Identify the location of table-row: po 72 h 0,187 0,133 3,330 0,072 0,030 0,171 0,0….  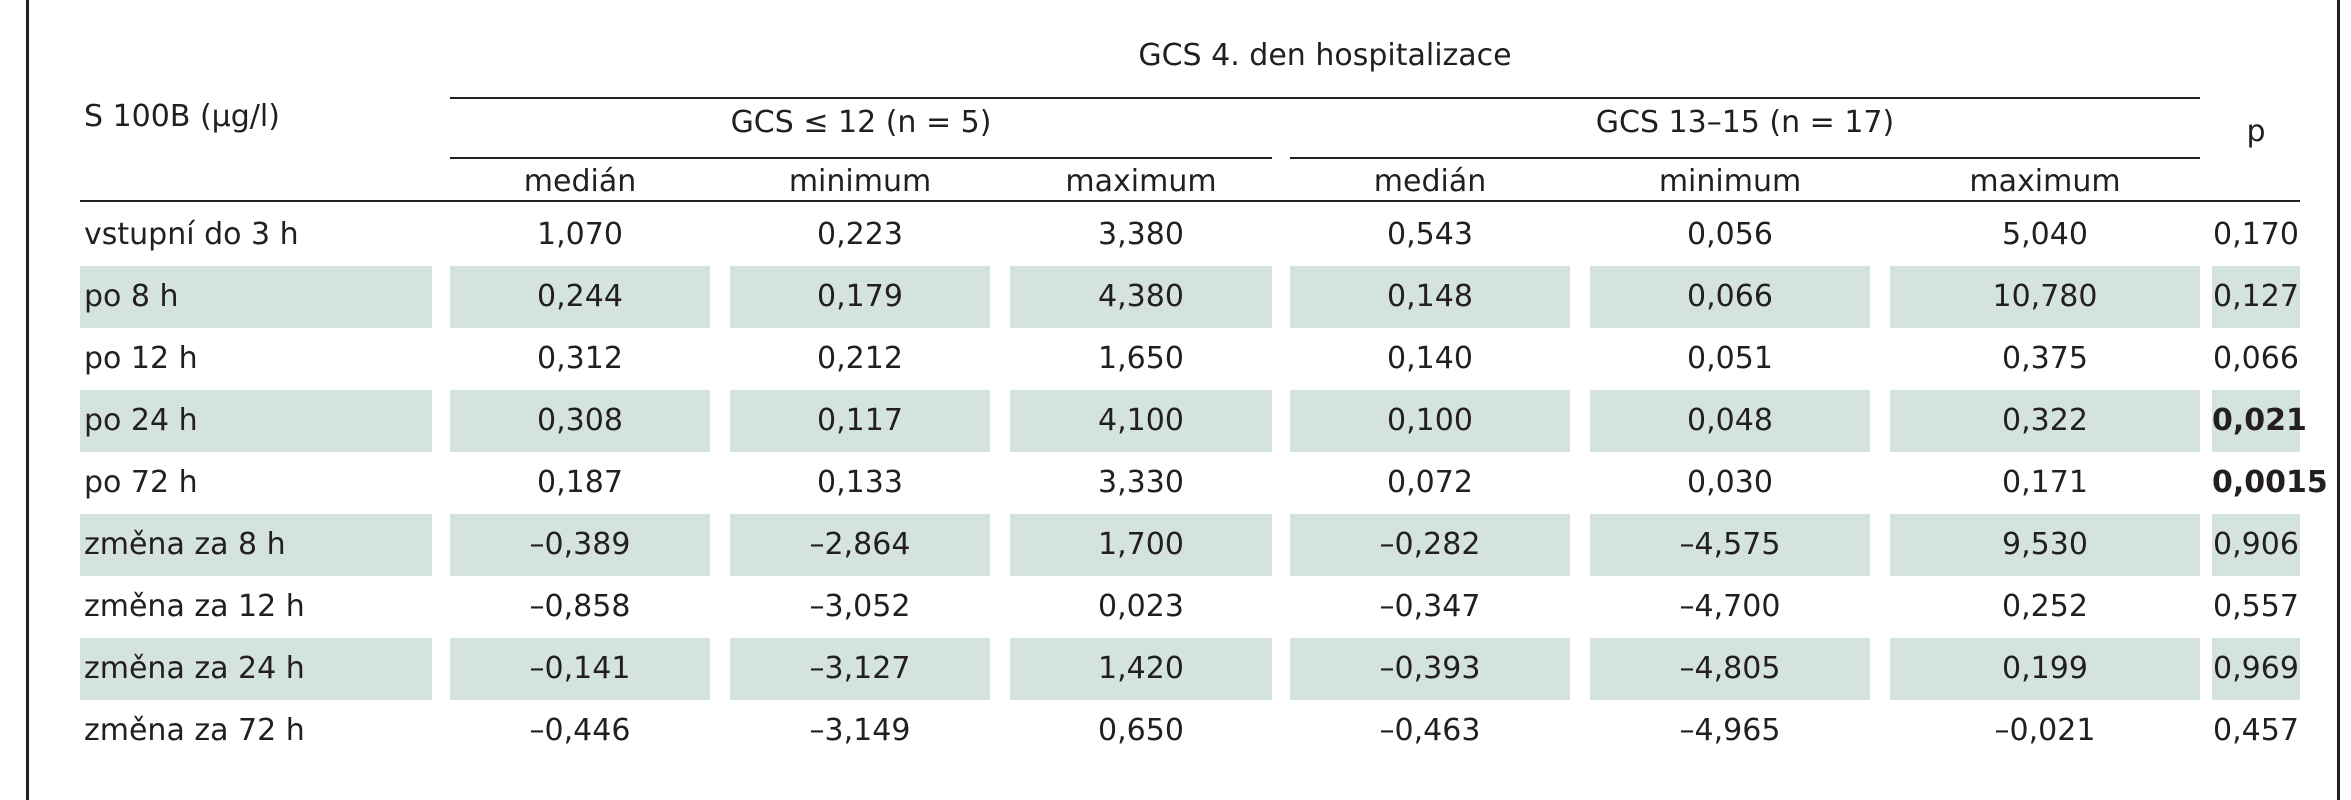
(1204, 483).